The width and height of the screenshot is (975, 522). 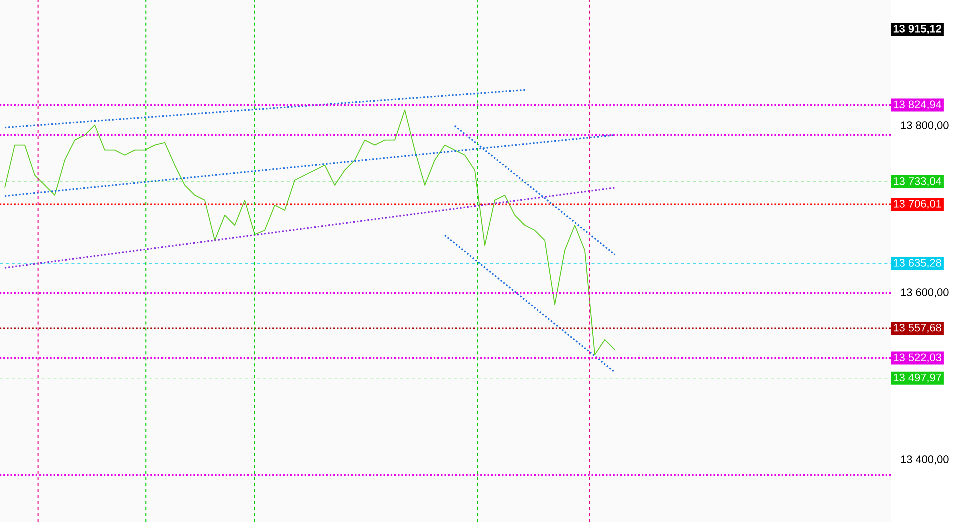 I want to click on ref-line-label: 13 497,97, so click(x=918, y=378).